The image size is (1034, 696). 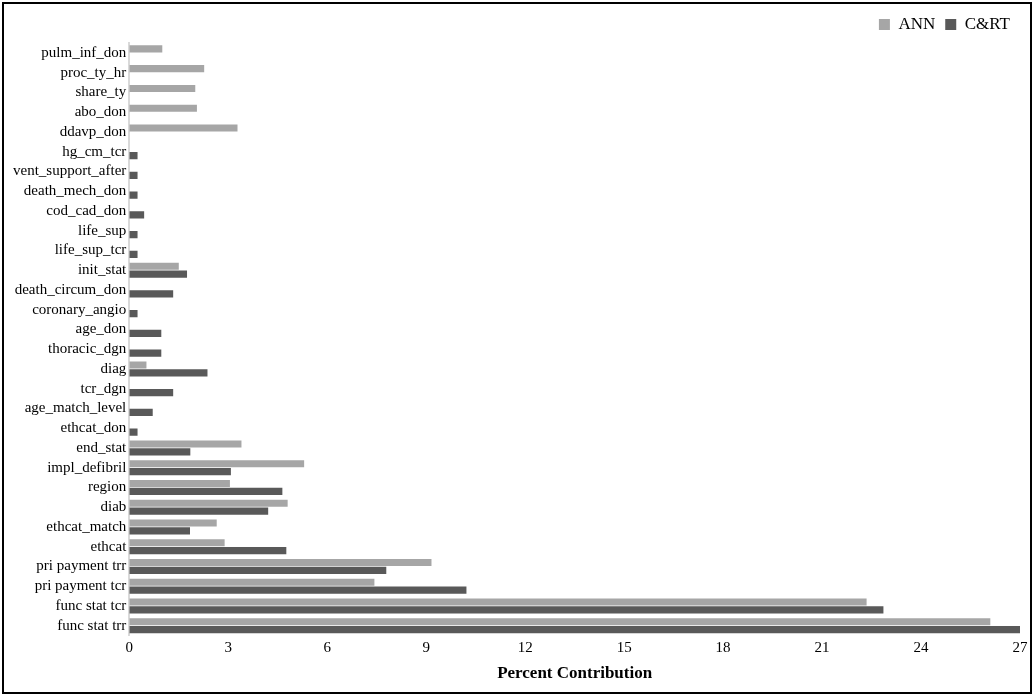 What do you see at coordinates (525, 646) in the screenshot?
I see `x-tick-label: 12` at bounding box center [525, 646].